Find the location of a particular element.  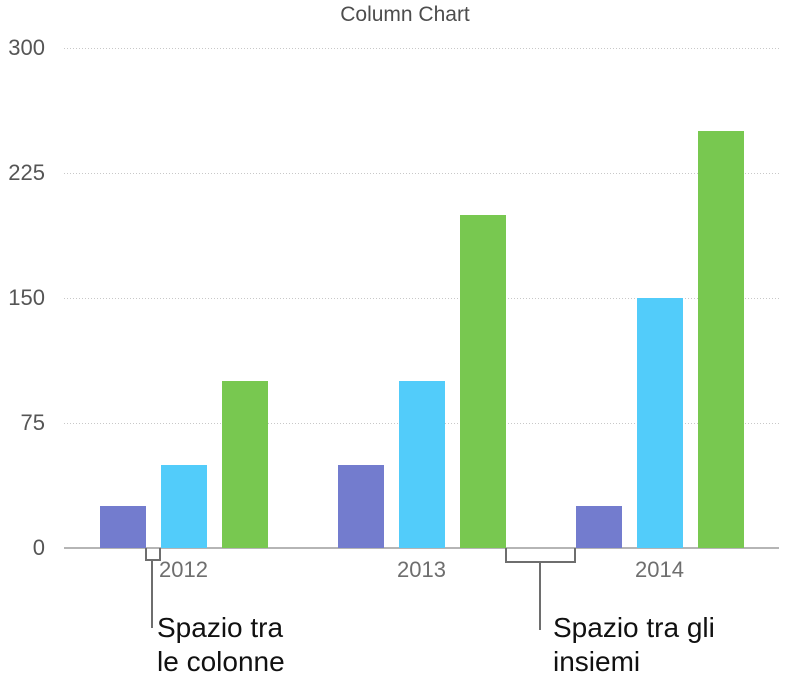

annotation-text-line: insiemi is located at coordinates (597, 661).